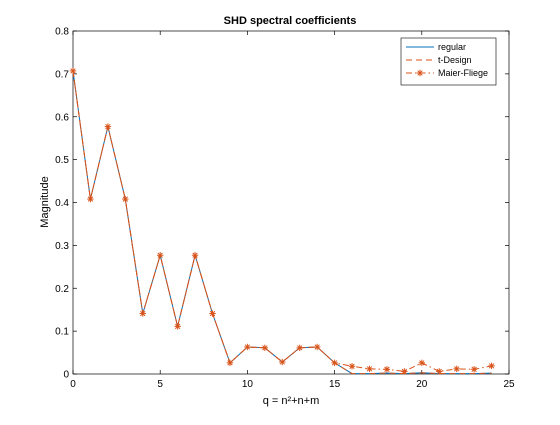  What do you see at coordinates (509, 384) in the screenshot?
I see `x-tick-label: 25` at bounding box center [509, 384].